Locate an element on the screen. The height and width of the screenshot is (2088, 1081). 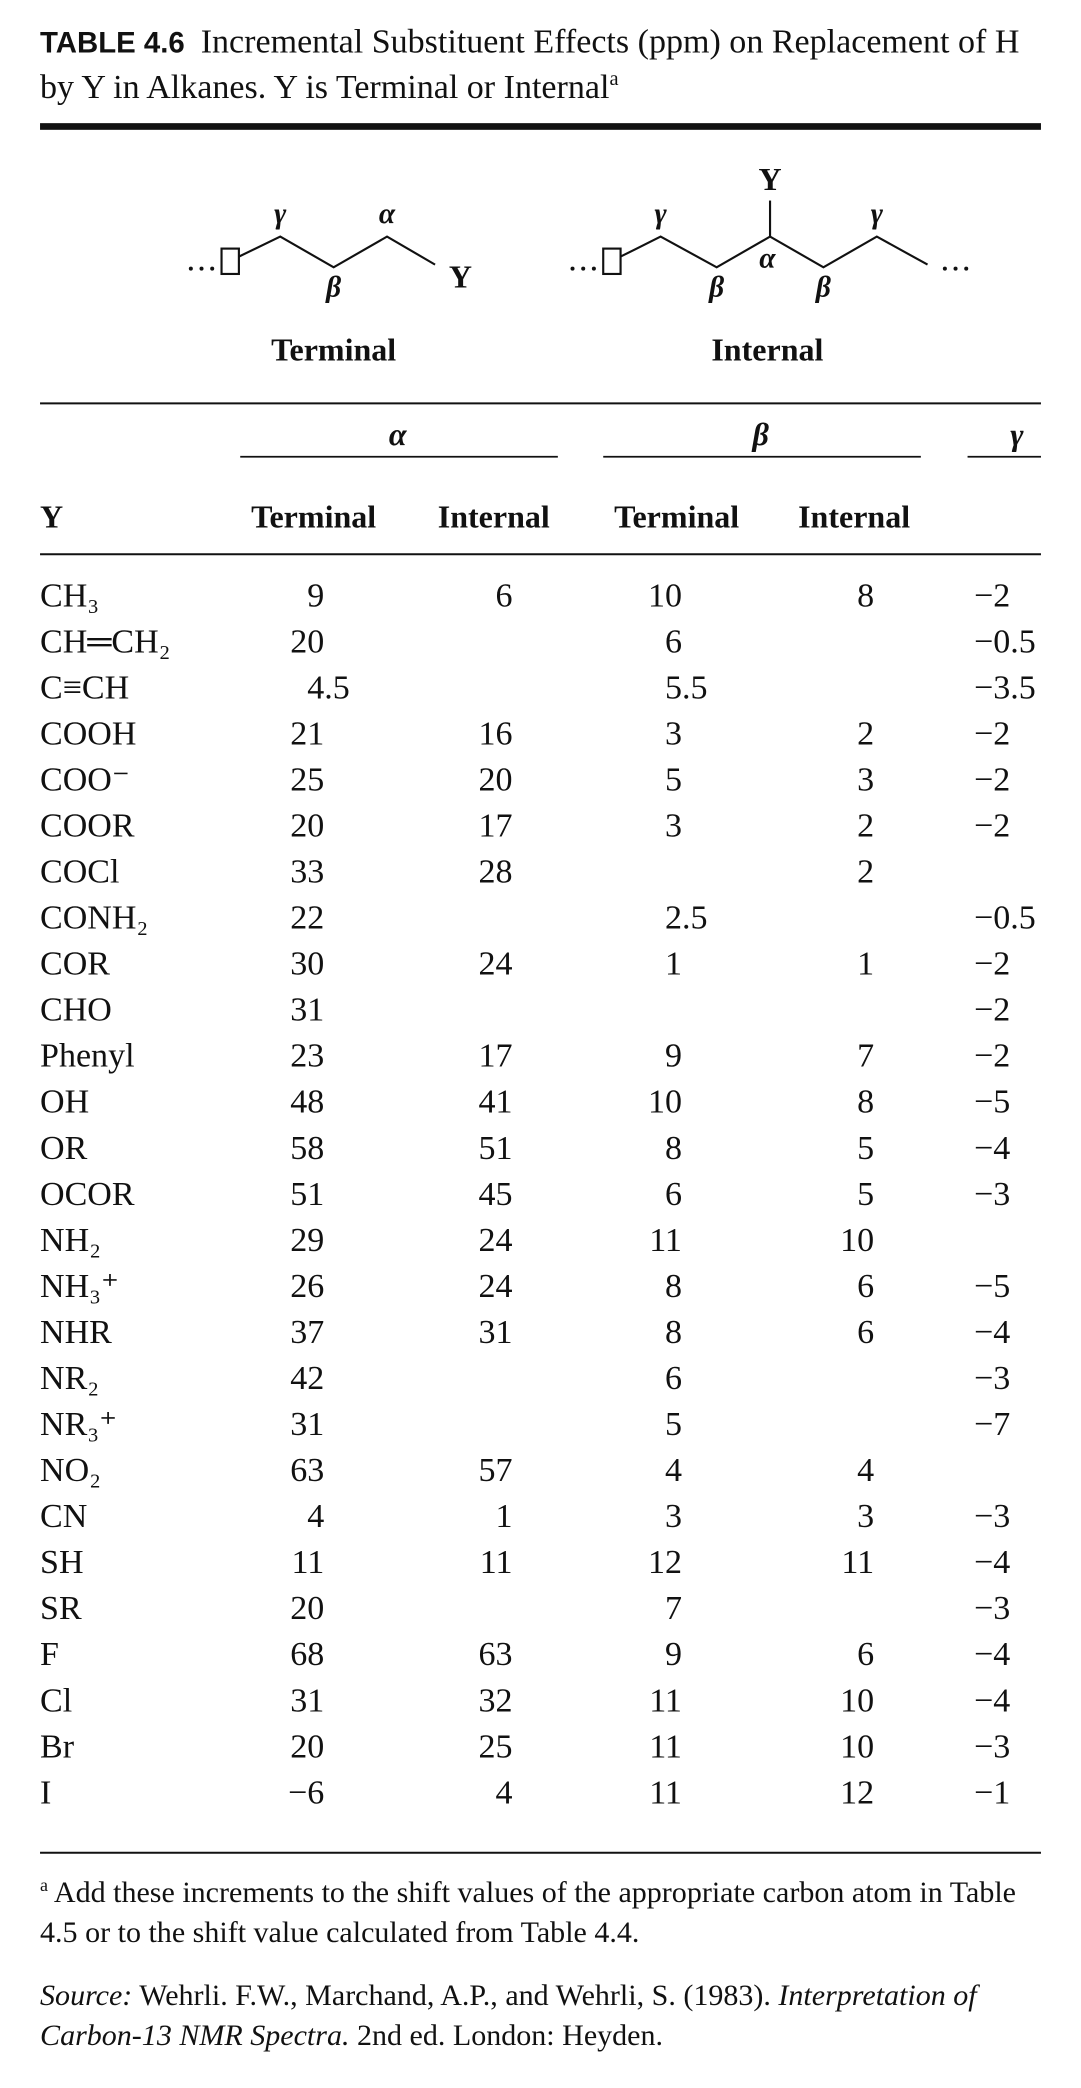
cell-value: 31 is located at coordinates (307, 1700).